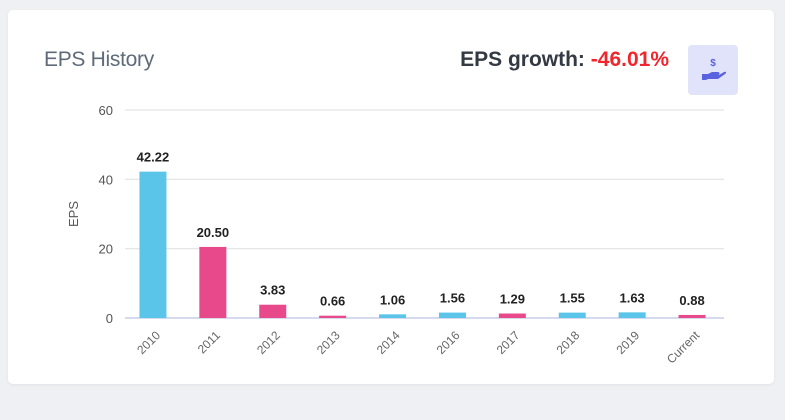 Image resolution: width=785 pixels, height=420 pixels. What do you see at coordinates (627, 342) in the screenshot?
I see `x-tick-label: 2019` at bounding box center [627, 342].